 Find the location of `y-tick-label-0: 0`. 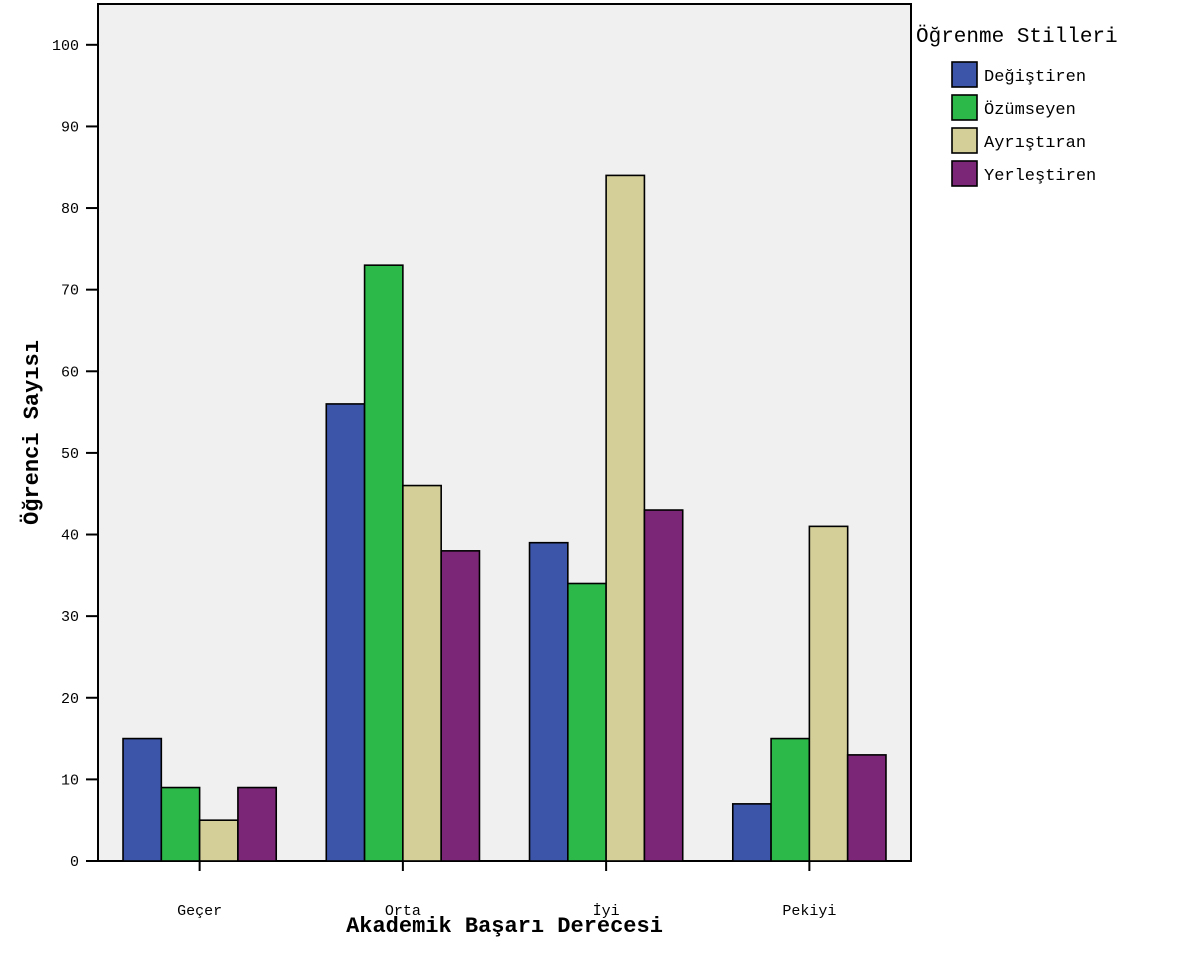

y-tick-label-0: 0 is located at coordinates (74, 862).